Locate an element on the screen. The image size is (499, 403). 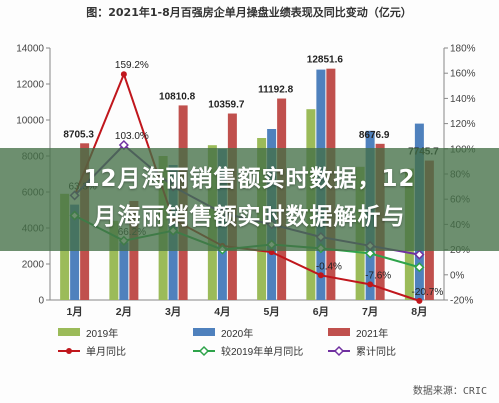
x-tick-label: 4月 is located at coordinates (222, 312).